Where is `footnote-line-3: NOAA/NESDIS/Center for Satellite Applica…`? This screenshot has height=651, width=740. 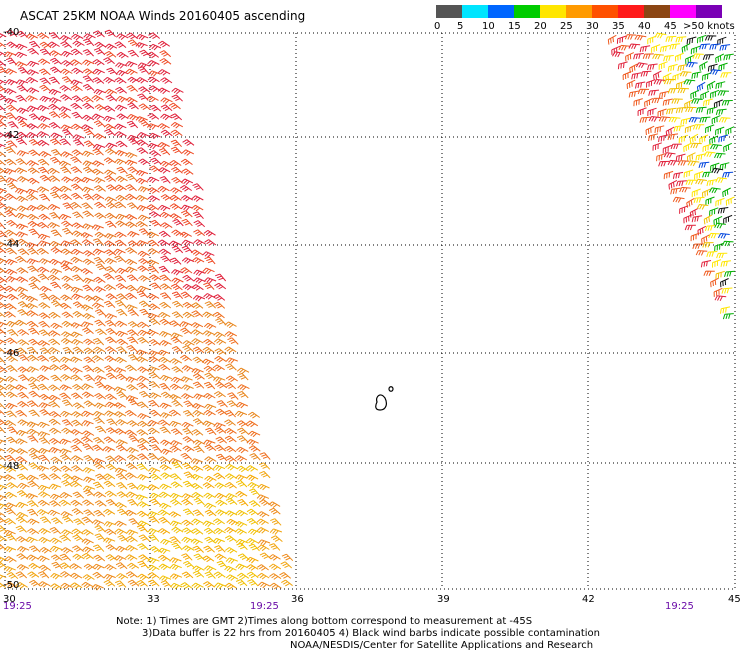
footnote-line-3: NOAA/NESDIS/Center for Satellite Applica… is located at coordinates (442, 645).